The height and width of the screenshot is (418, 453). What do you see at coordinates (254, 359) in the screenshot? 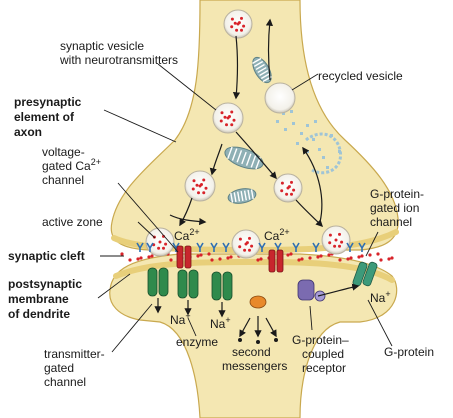
I see `label-second-messengers: second messengers` at bounding box center [254, 359].